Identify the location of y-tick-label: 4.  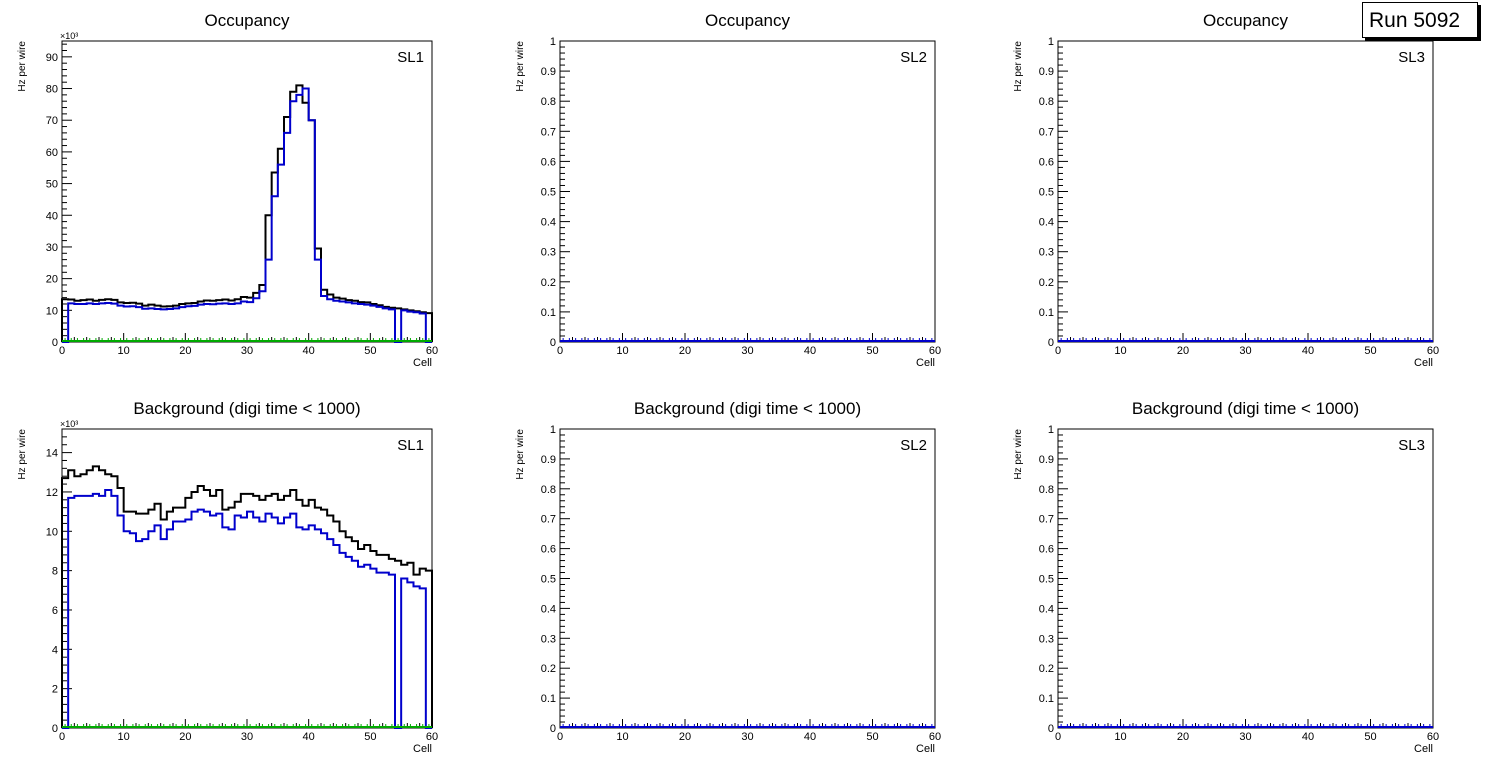
(55, 650).